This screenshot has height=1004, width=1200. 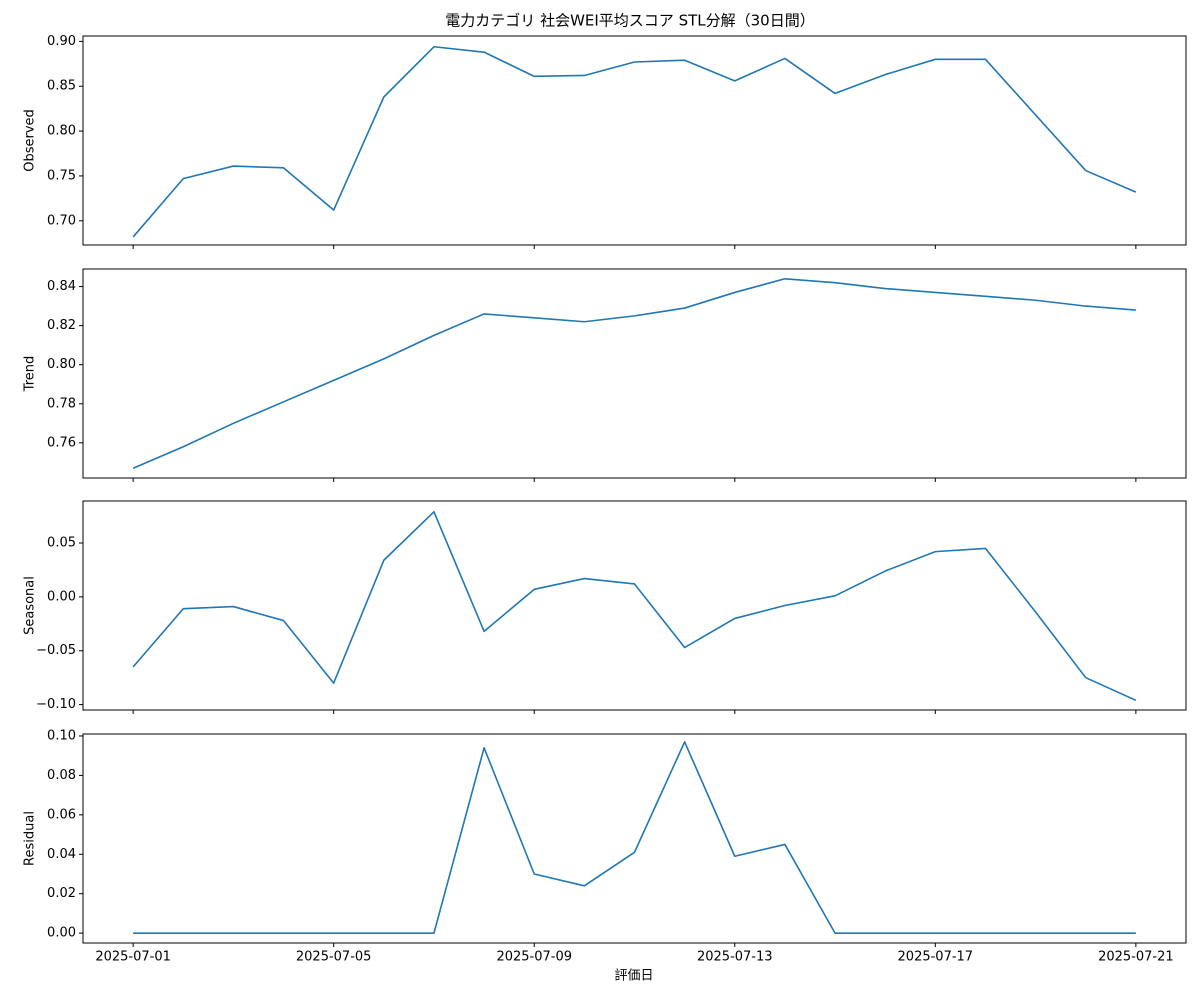 I want to click on x-tick-label: 2025-07-21, so click(x=1136, y=957).